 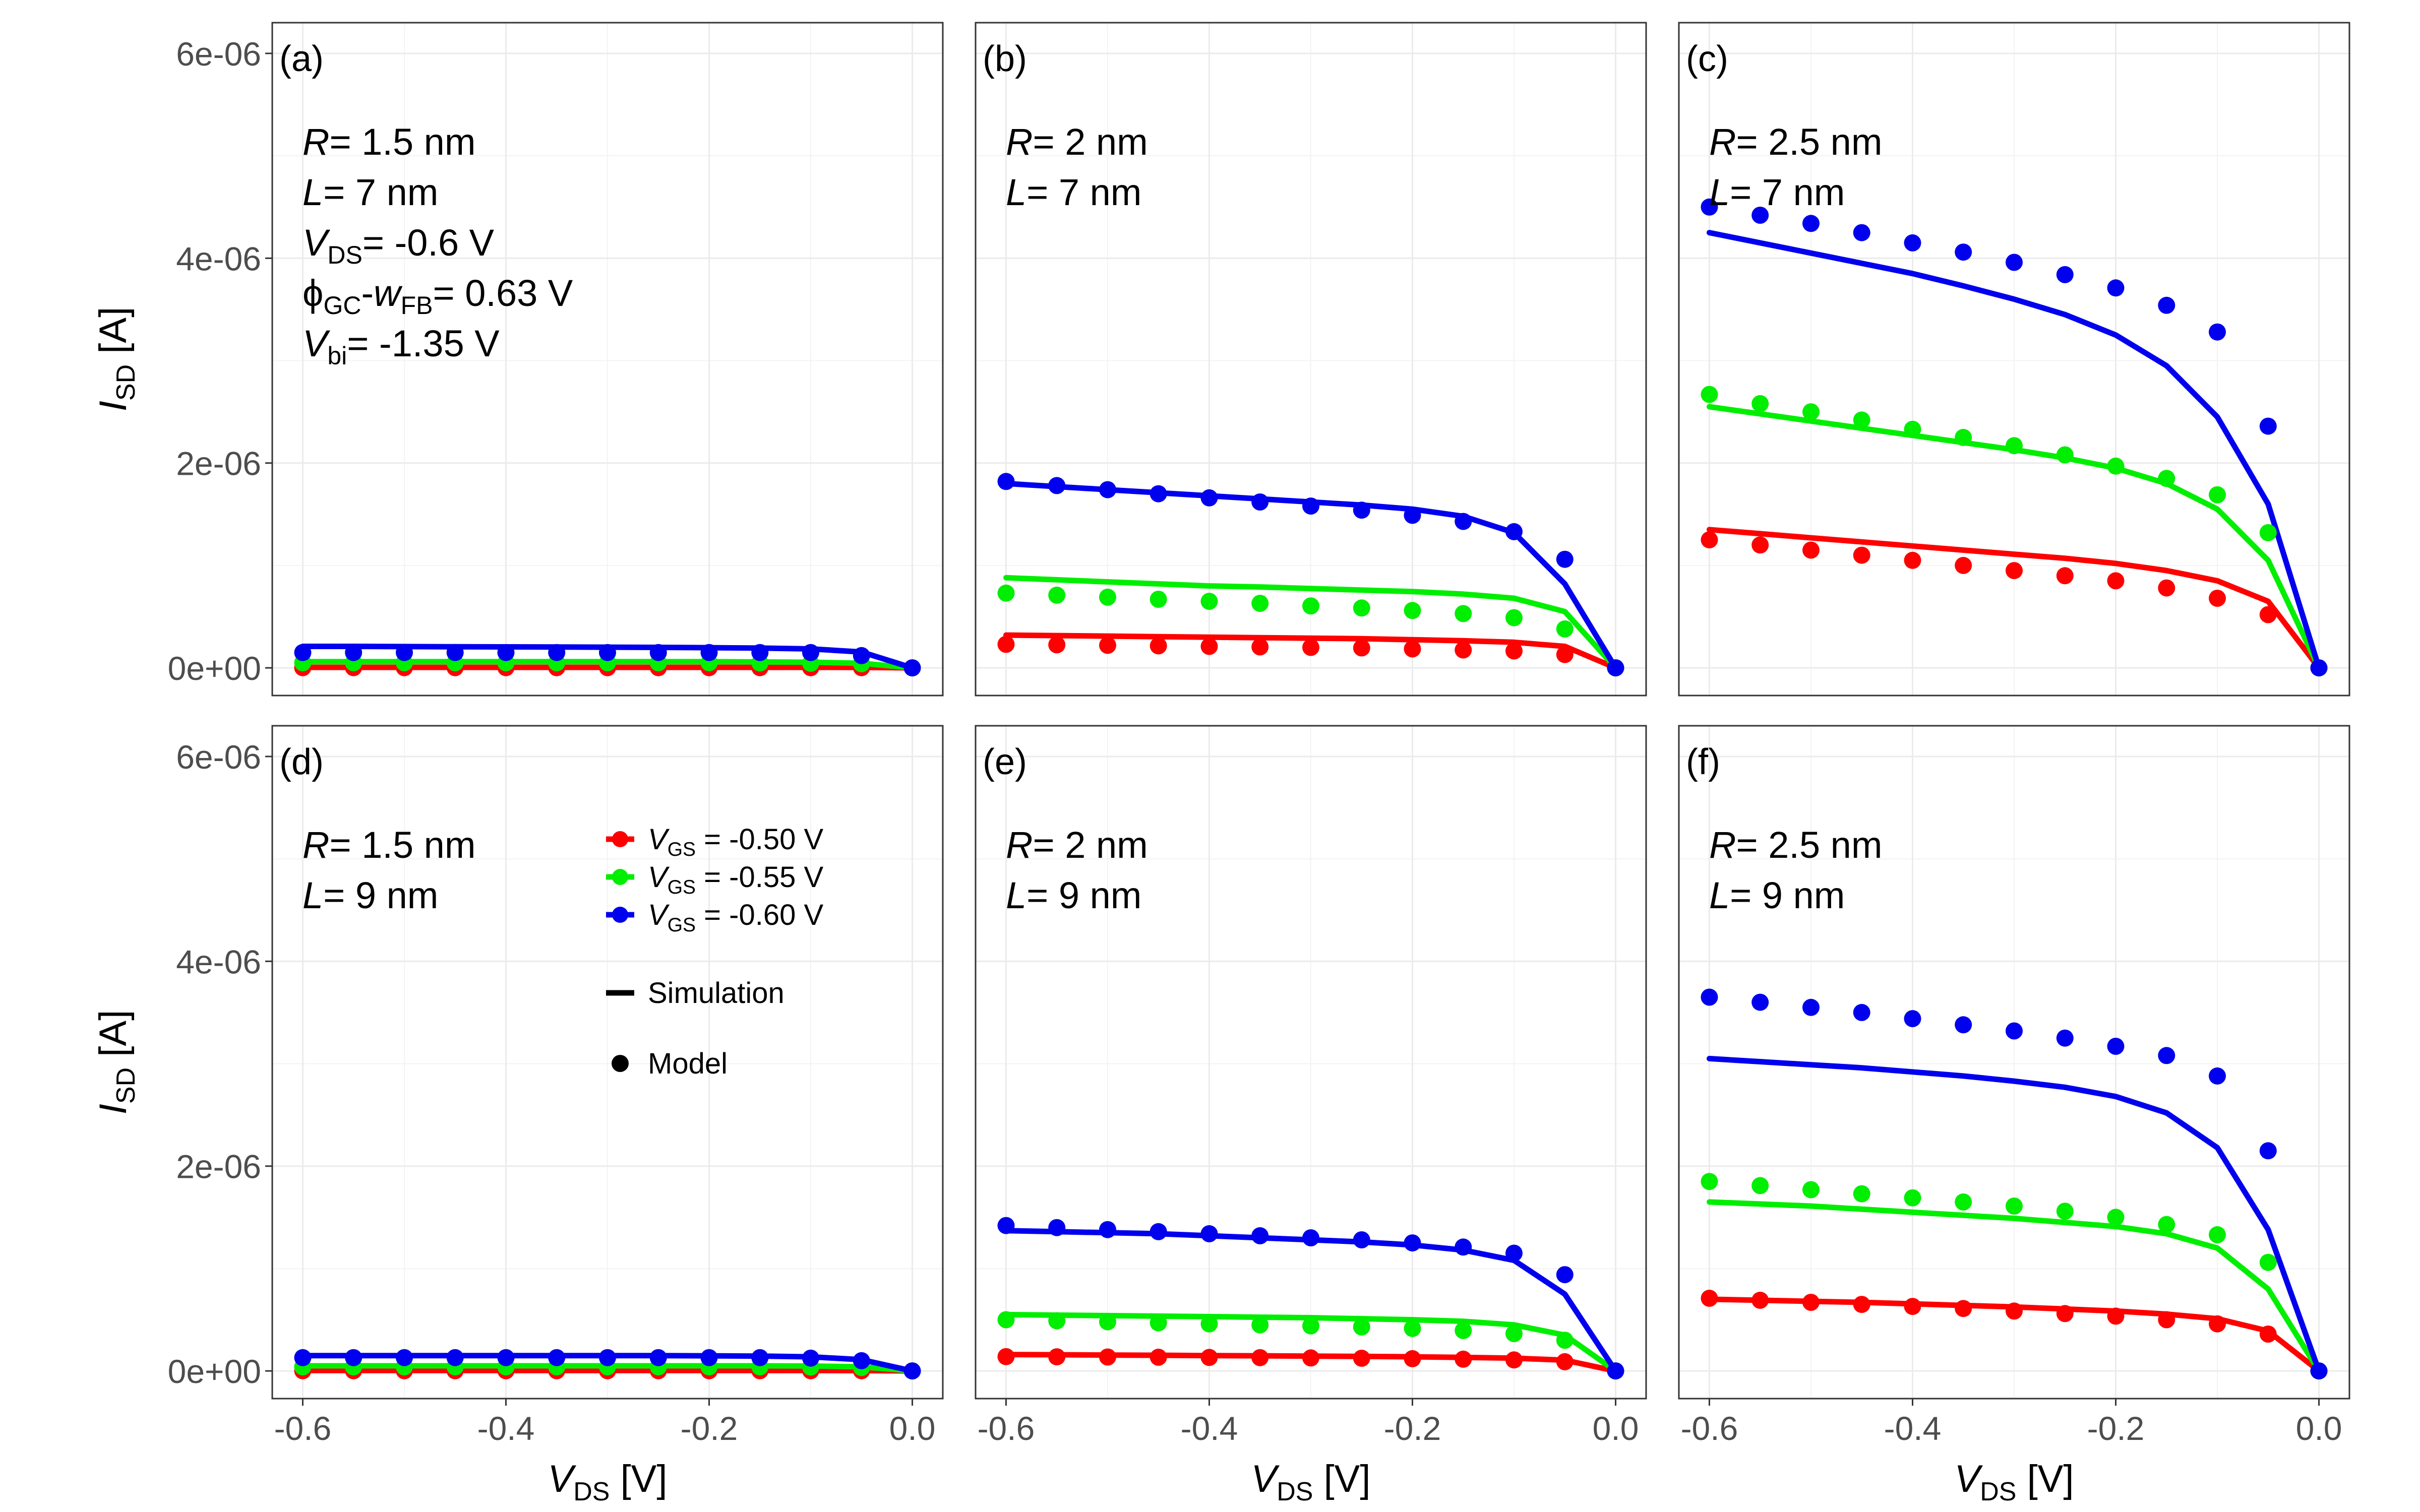 I want to click on legend-entry-vgs_050: VGS = -0.50 V, so click(x=714, y=841).